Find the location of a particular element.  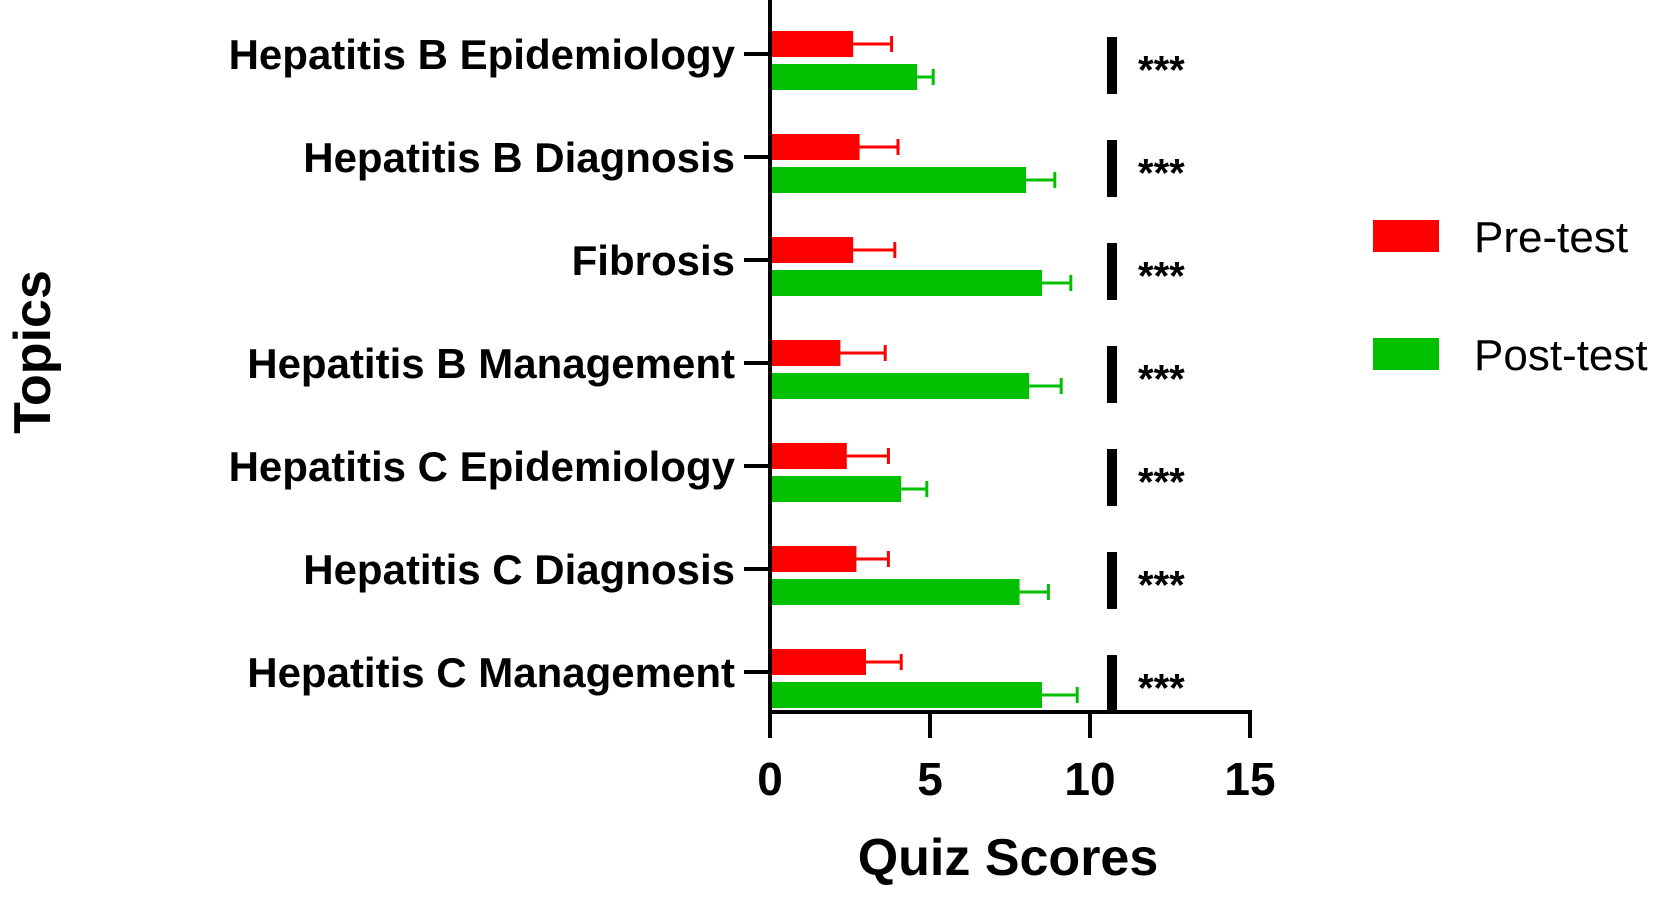

legend-label: Pre-test is located at coordinates (1551, 237).